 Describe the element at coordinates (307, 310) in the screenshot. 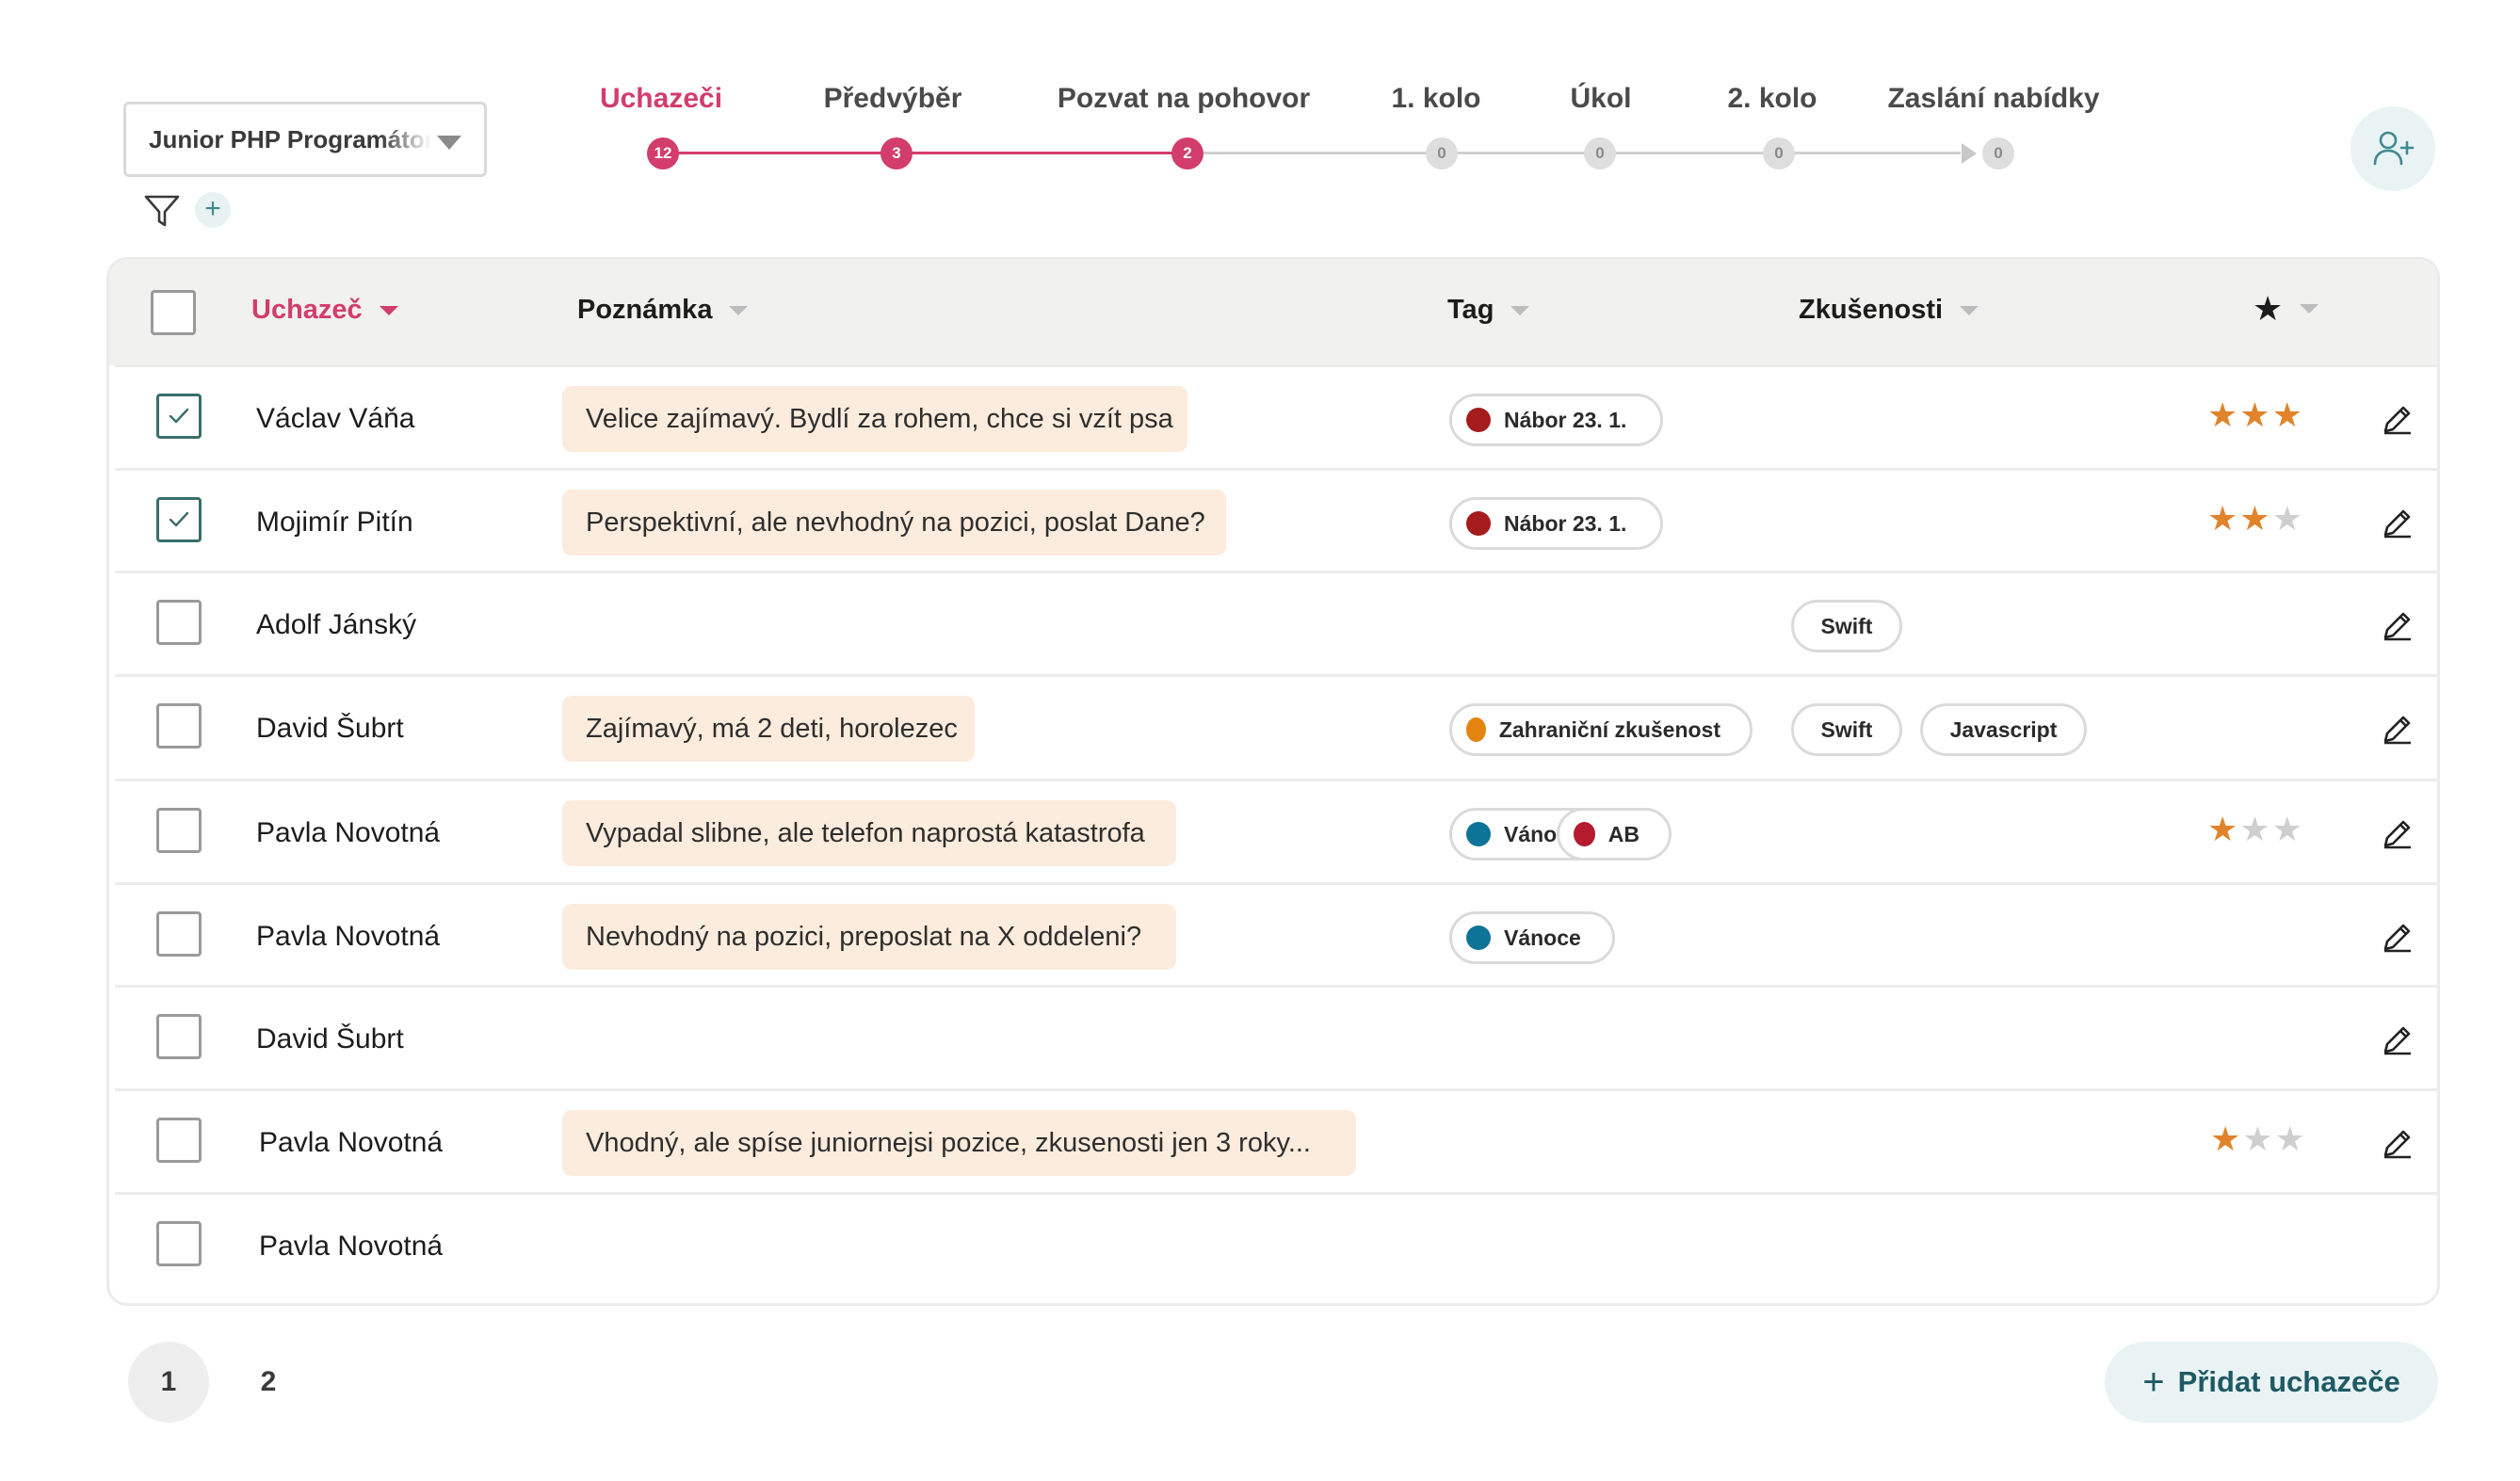

I see `column-header-candidate-label: Uchazeč` at that location.